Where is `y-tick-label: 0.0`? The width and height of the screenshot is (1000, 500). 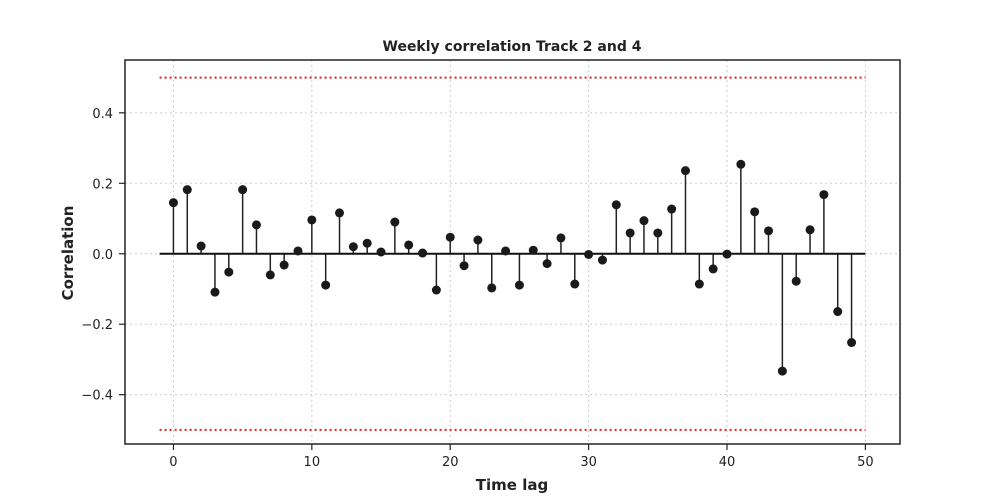 y-tick-label: 0.0 is located at coordinates (102, 255).